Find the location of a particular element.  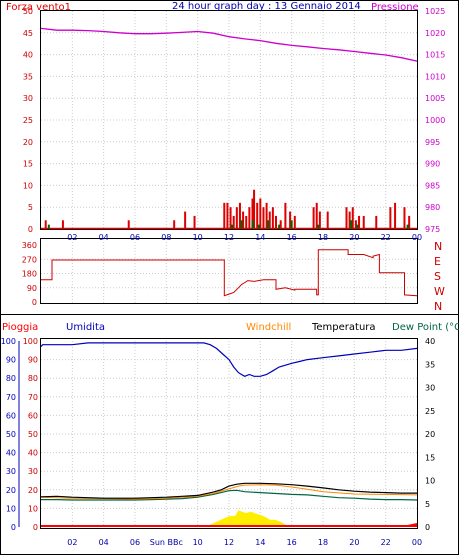

rain-tick-label: 20 is located at coordinates (33, 490).